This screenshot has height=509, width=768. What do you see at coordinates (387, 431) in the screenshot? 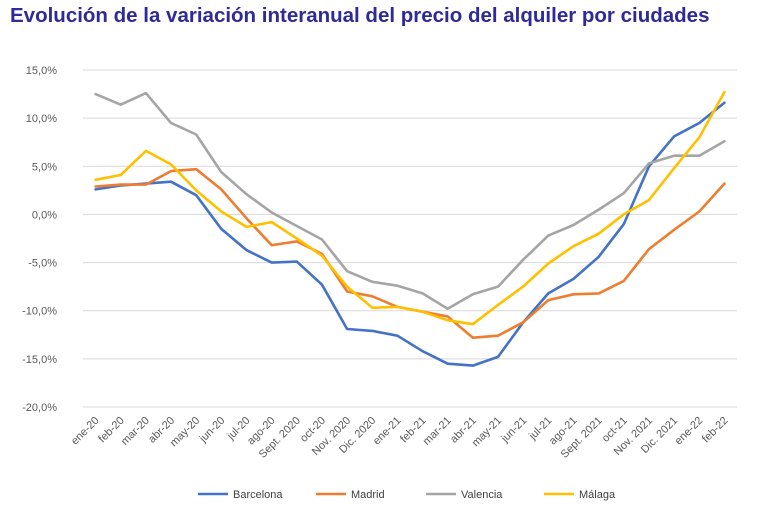
I see `x-tick-label: ene-21` at bounding box center [387, 431].